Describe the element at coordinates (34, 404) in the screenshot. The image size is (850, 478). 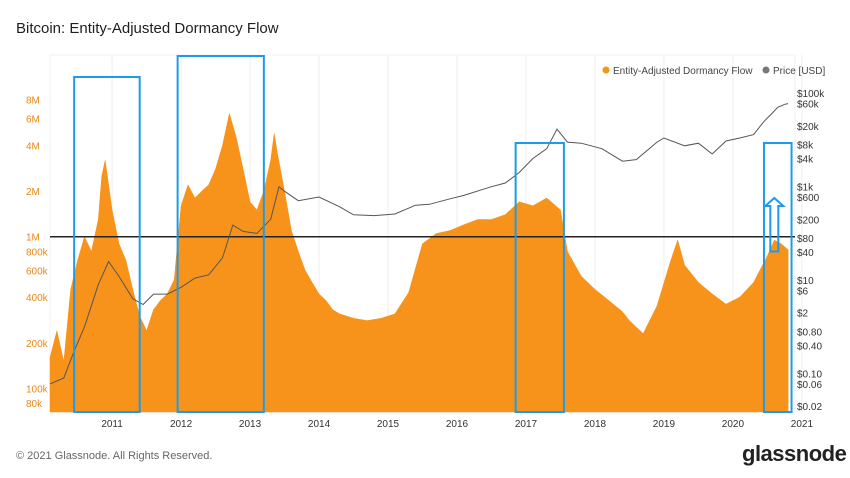
I see `y-left-tick-label: 80k` at that location.